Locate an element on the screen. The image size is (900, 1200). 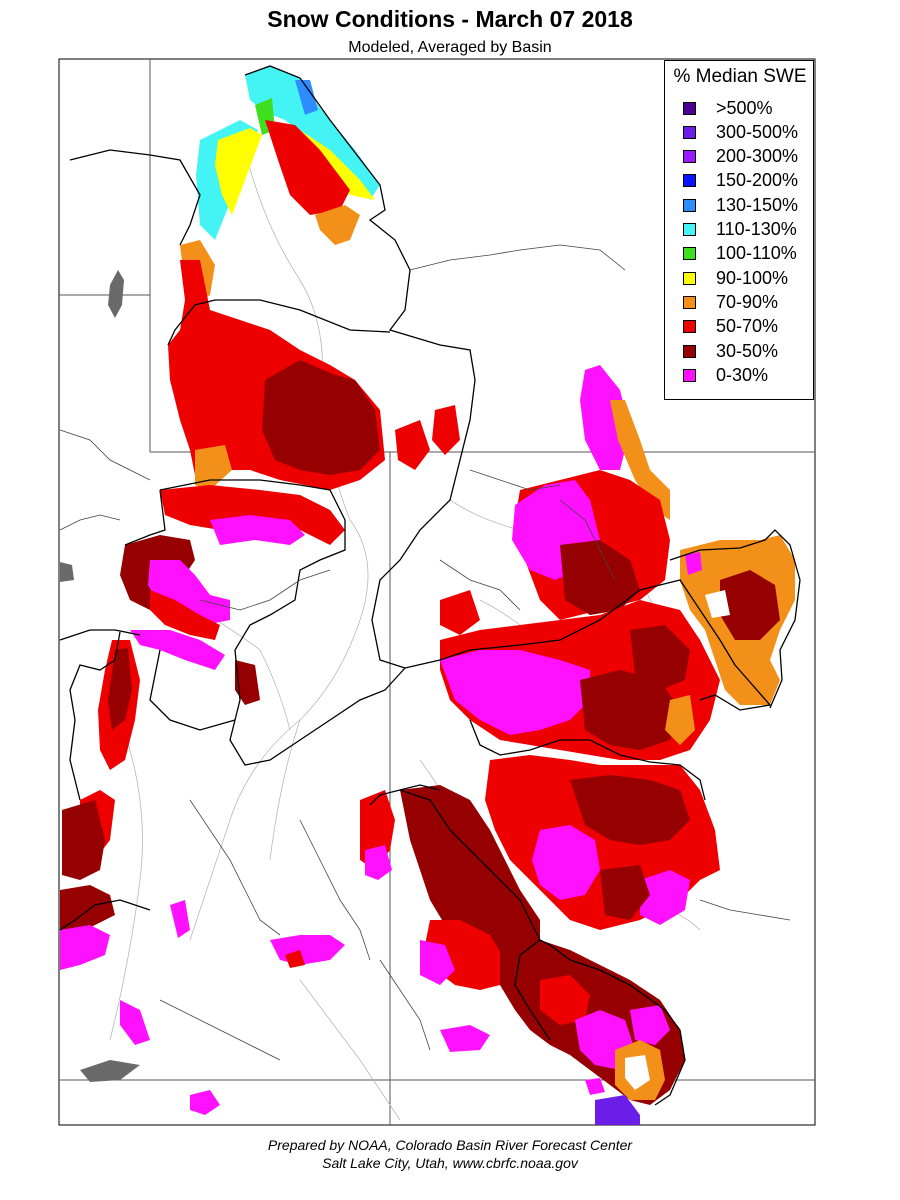
legend-label: 150-200% is located at coordinates (757, 180).